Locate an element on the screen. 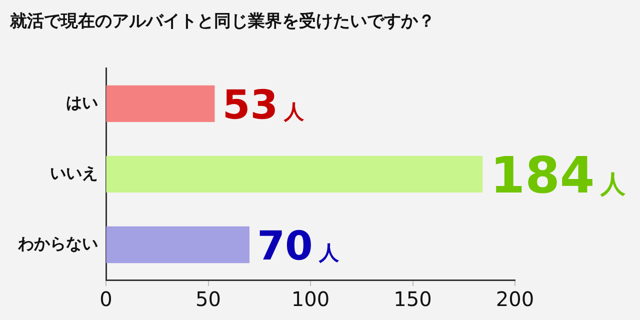 This screenshot has width=640, height=320. y-tick-label: いいえ is located at coordinates (74, 172).